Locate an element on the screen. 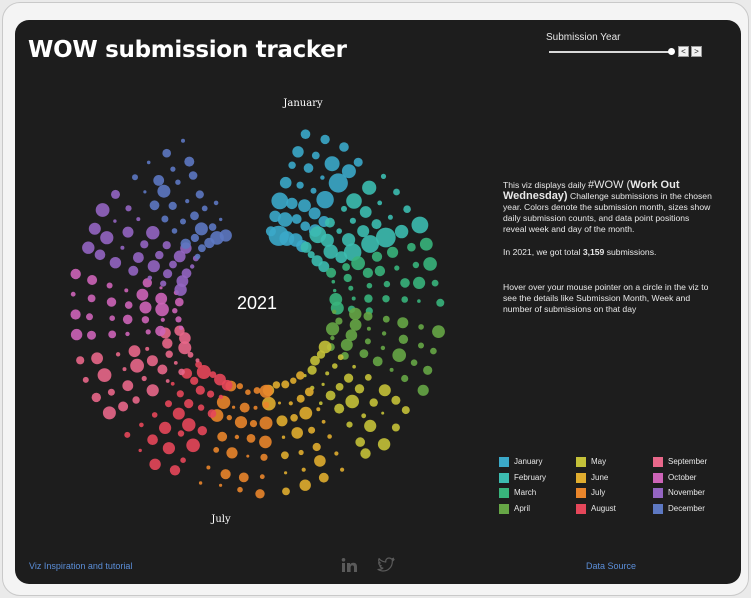  twitter-icon is located at coordinates (386, 565).